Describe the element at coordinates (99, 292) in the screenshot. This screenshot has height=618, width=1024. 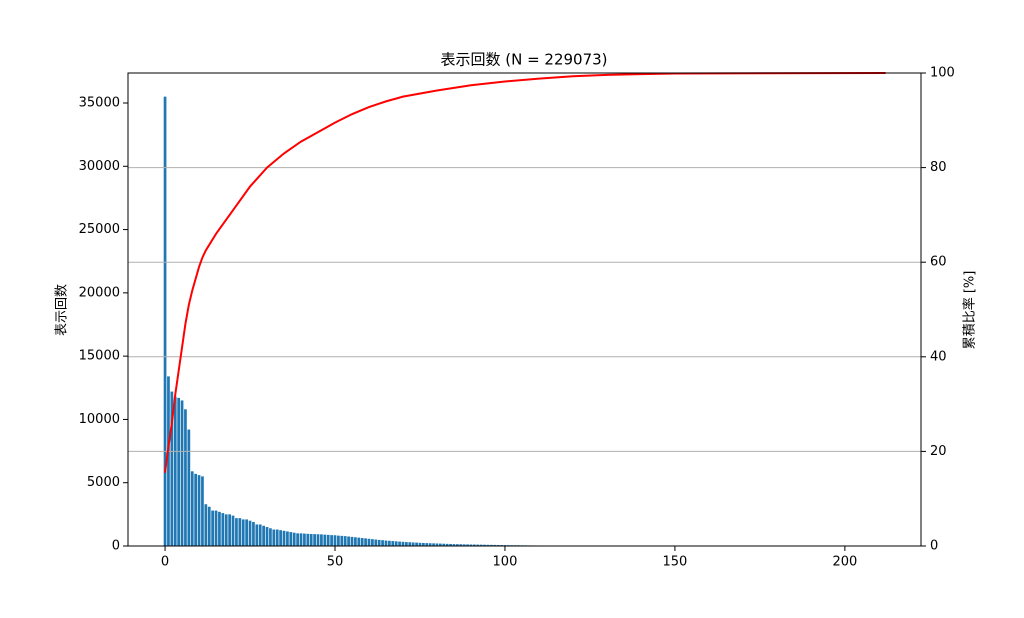
I see `y-tick-label: 20000` at that location.